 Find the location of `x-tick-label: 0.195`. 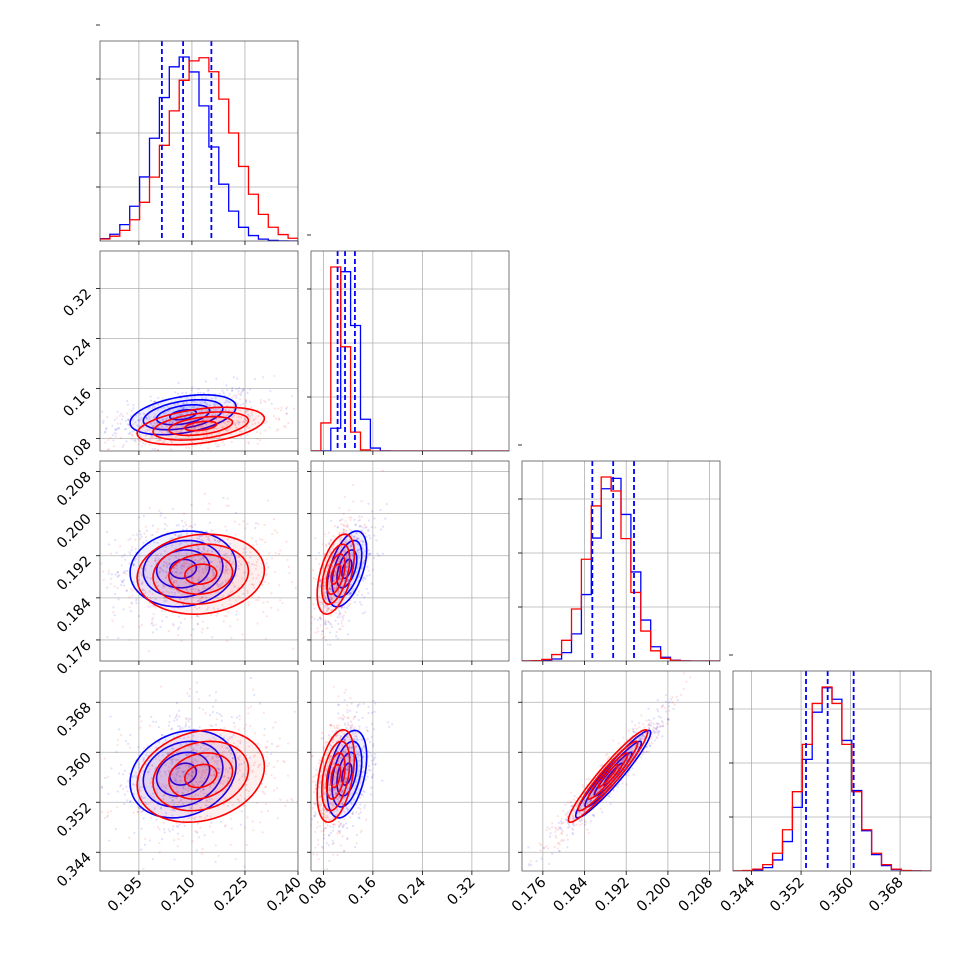

x-tick-label: 0.195 is located at coordinates (125, 895).